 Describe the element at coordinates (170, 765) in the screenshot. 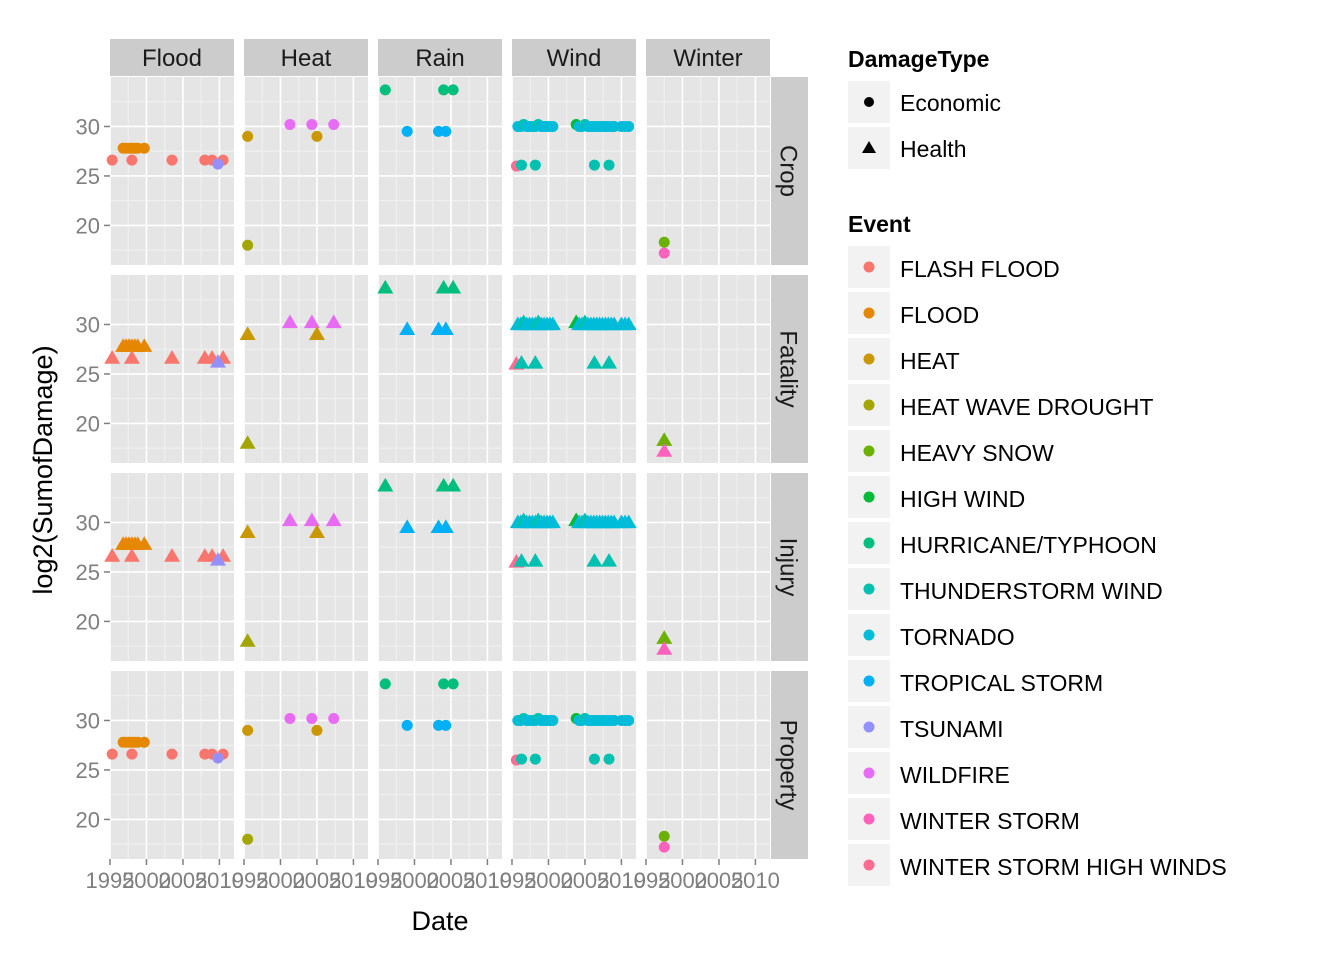

I see `panel-flood-property` at that location.